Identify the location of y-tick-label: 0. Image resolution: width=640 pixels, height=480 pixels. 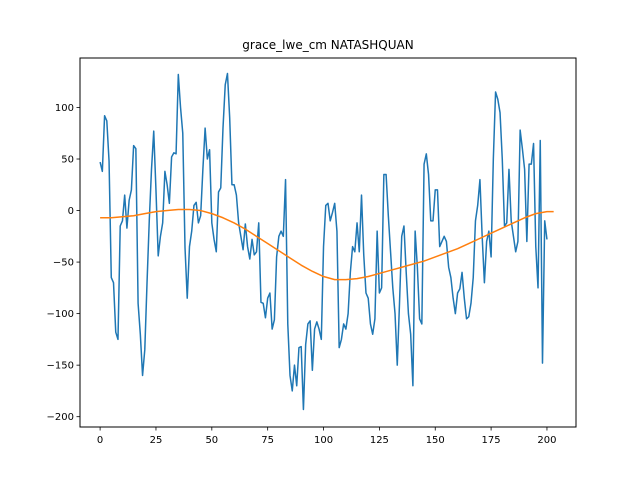
(71, 211).